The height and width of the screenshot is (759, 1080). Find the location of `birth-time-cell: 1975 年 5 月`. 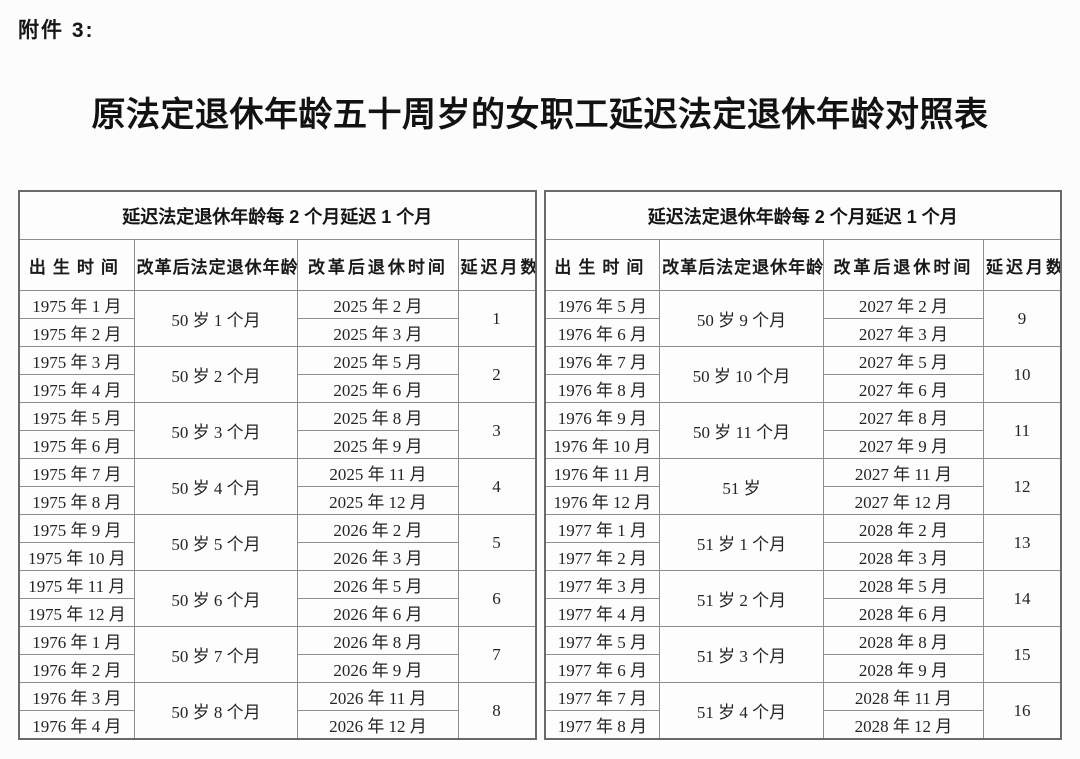

birth-time-cell: 1975 年 5 月 is located at coordinates (76, 417).